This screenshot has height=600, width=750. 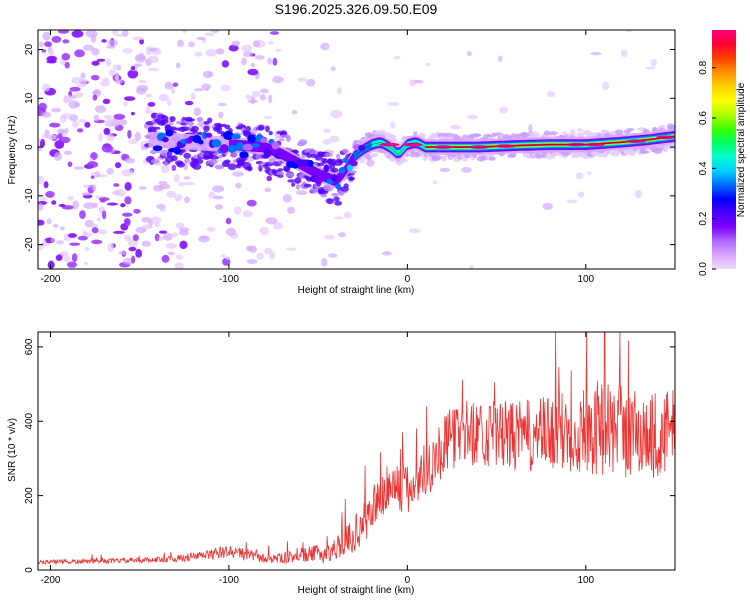 What do you see at coordinates (50, 580) in the screenshot?
I see `snr-xtick-label: -200` at bounding box center [50, 580].